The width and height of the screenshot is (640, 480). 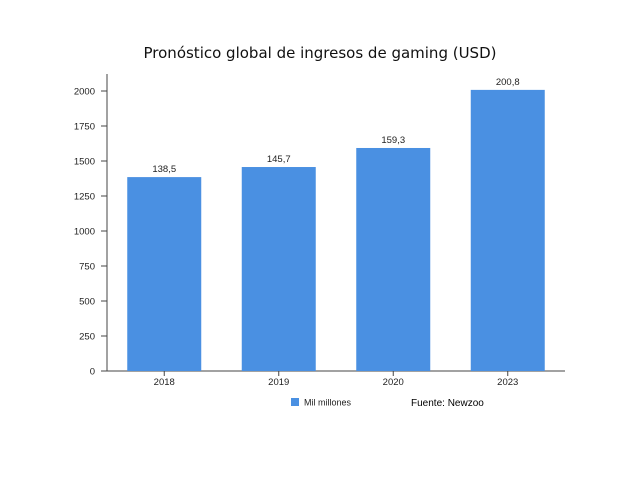 I want to click on y-tick-label: 500, so click(x=87, y=302).